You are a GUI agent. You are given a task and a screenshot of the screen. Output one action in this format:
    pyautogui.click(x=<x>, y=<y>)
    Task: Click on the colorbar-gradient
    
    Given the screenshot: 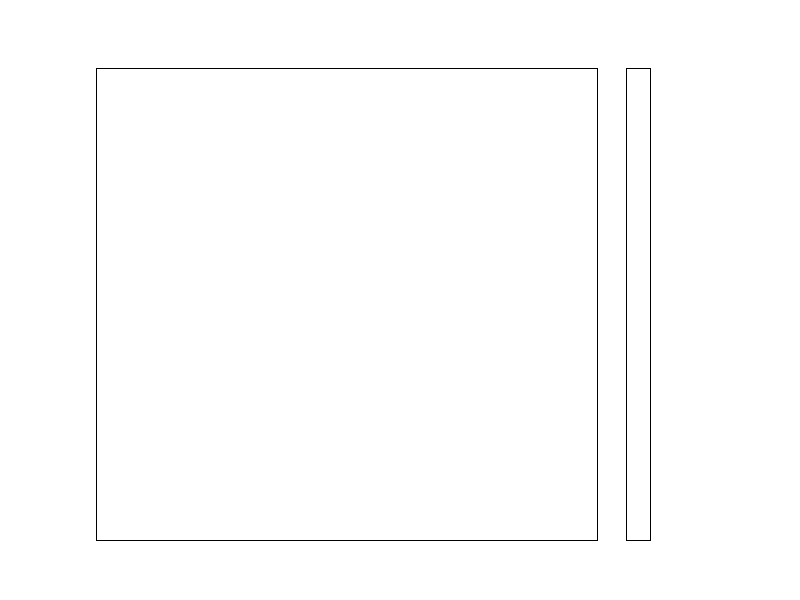 What is the action you would take?
    pyautogui.click(x=638, y=304)
    